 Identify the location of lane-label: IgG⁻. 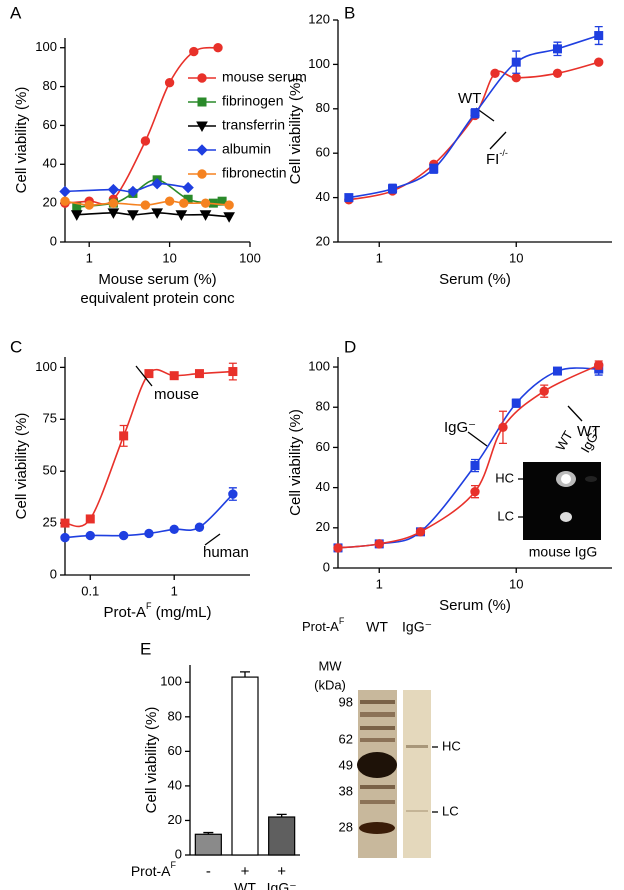
(417, 627).